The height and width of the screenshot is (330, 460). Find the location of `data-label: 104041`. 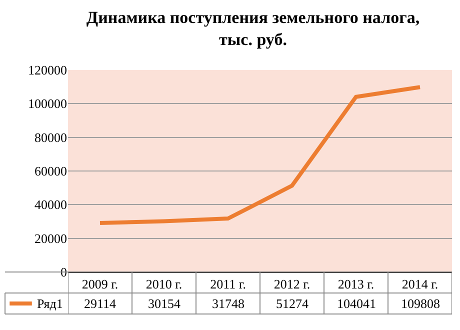

data-label: 104041 is located at coordinates (356, 303).